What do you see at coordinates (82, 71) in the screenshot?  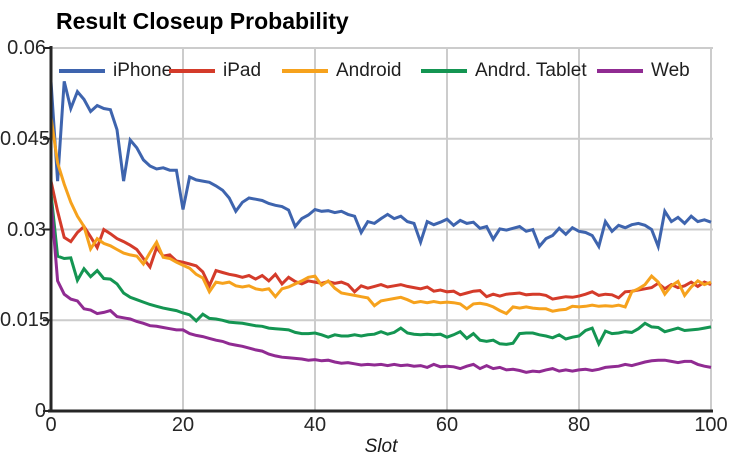 I see `legend-swatch-iphone` at bounding box center [82, 71].